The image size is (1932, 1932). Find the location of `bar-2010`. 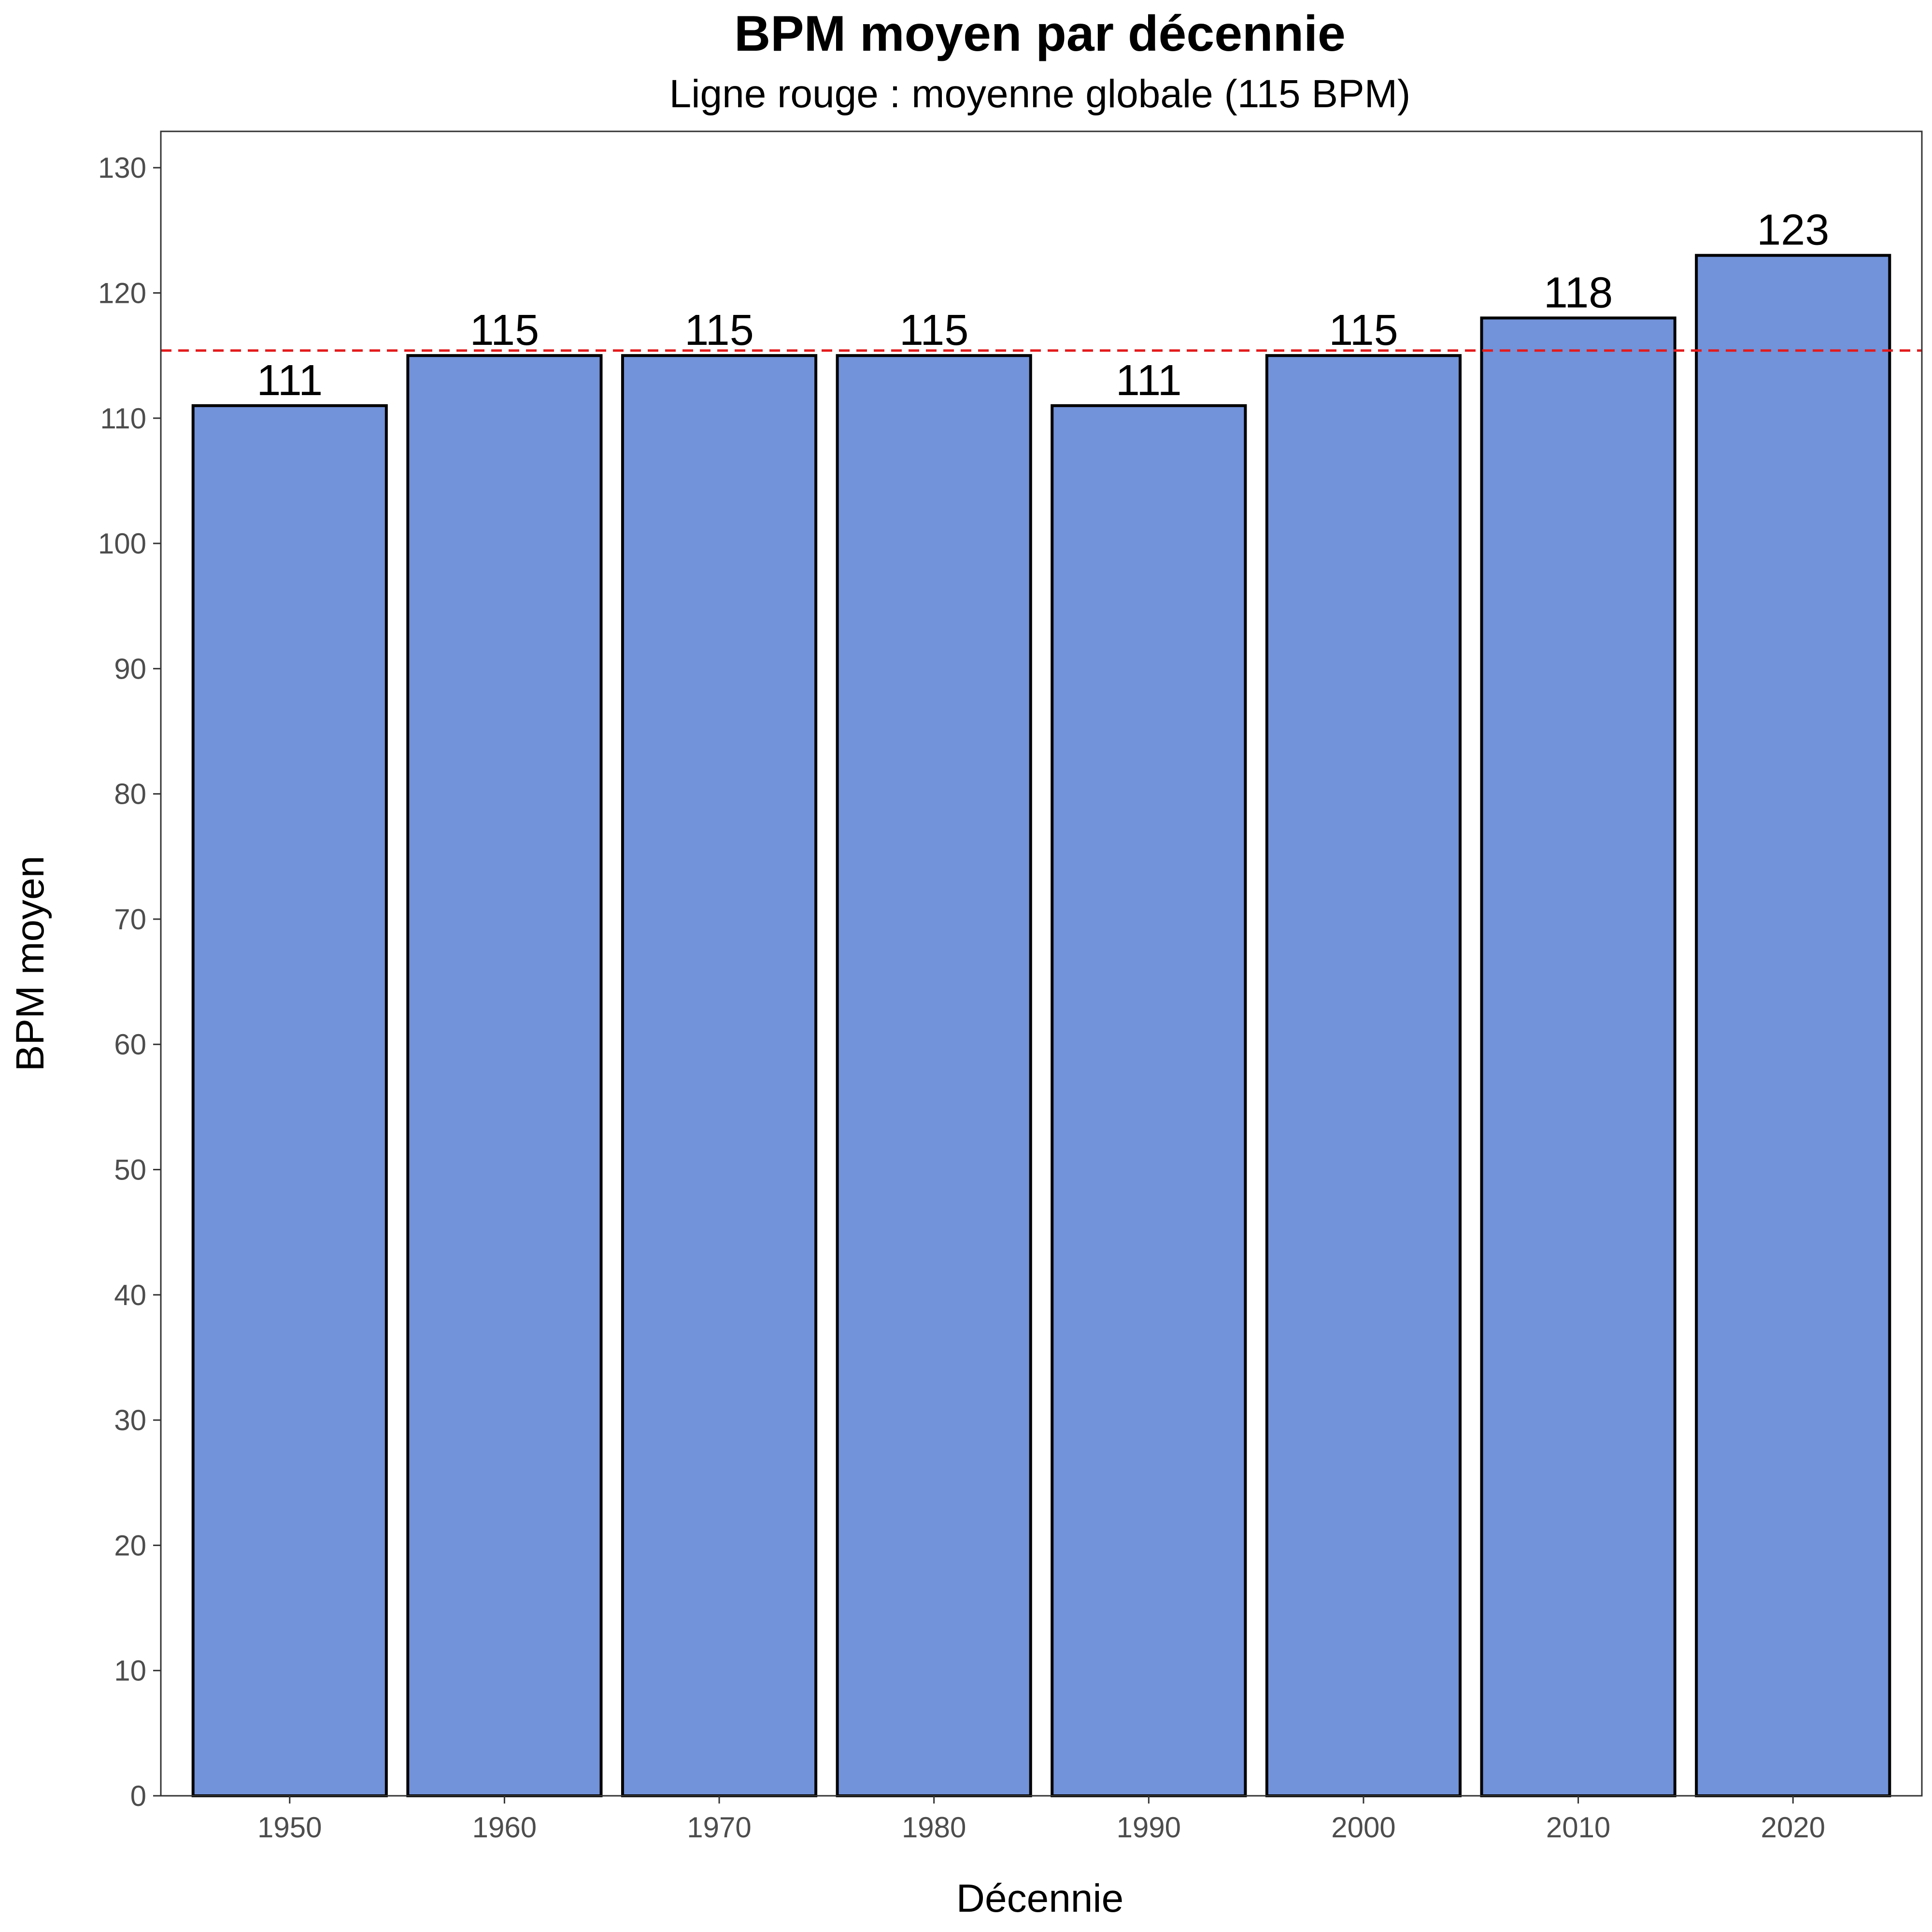

bar-2010 is located at coordinates (1578, 1056).